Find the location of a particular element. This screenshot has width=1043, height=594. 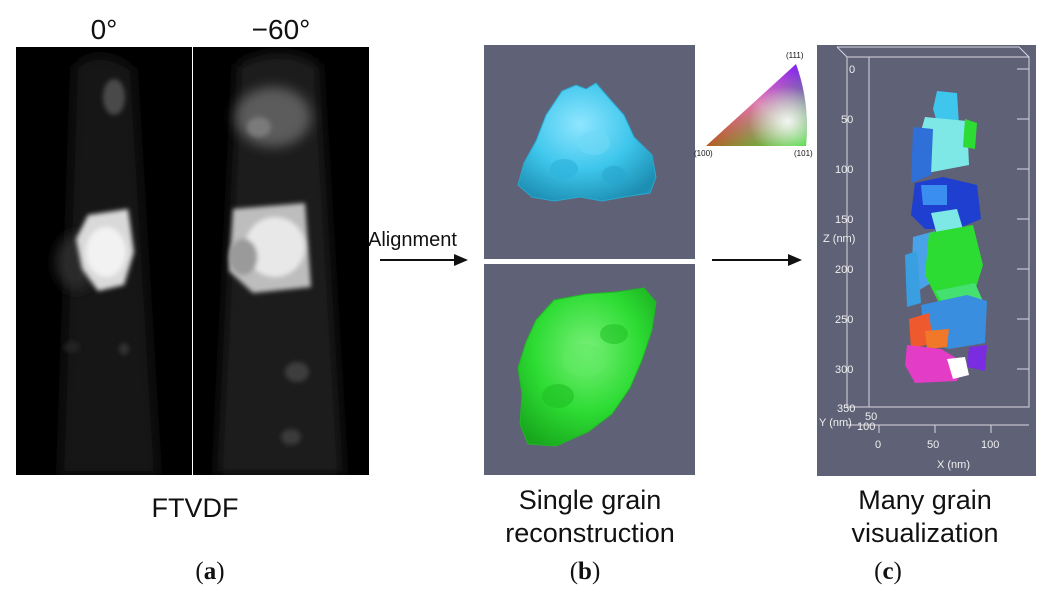

tem-image-0deg-content is located at coordinates (107, 265).